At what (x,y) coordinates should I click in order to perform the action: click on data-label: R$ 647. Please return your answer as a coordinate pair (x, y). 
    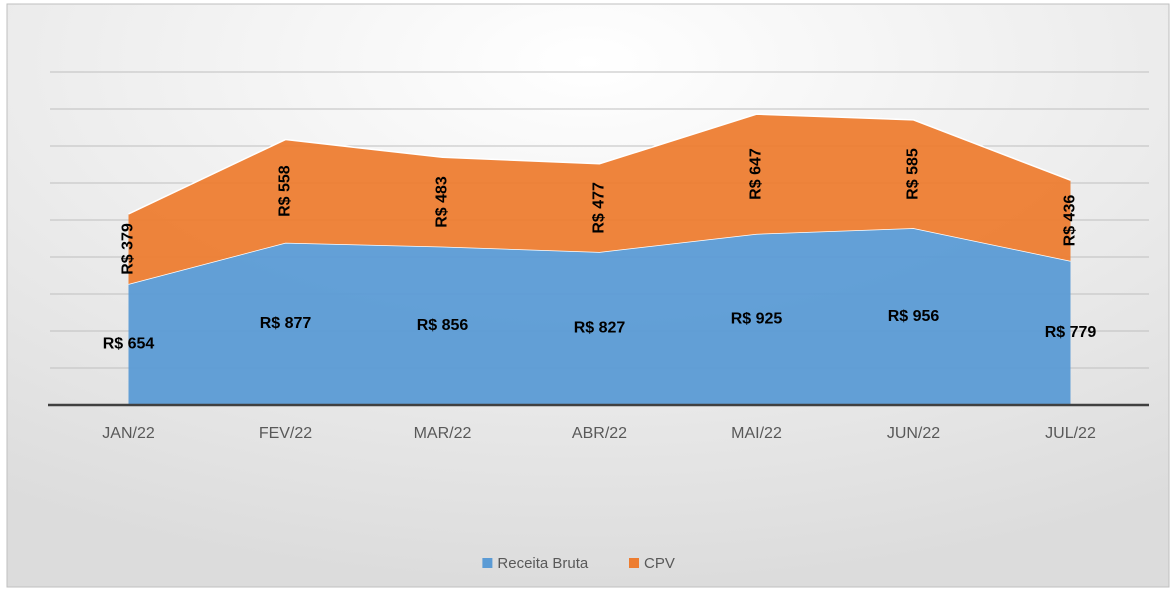
    Looking at the image, I should click on (756, 174).